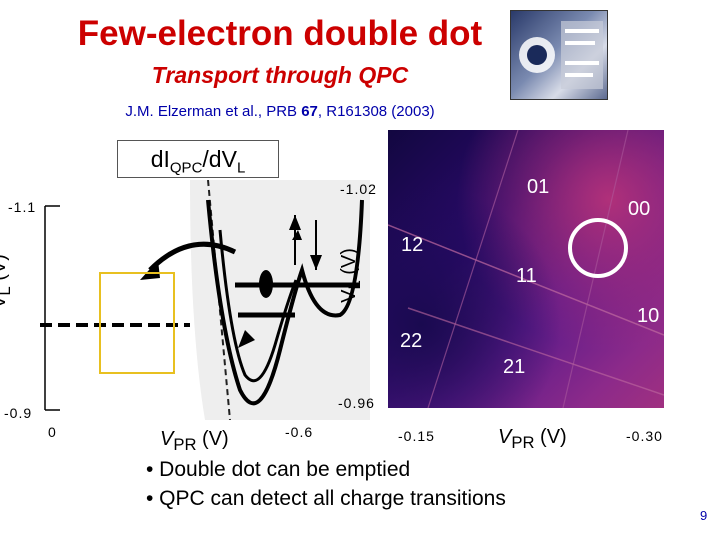  What do you see at coordinates (598, 248) in the screenshot?
I see `highlight-circle` at bounding box center [598, 248].